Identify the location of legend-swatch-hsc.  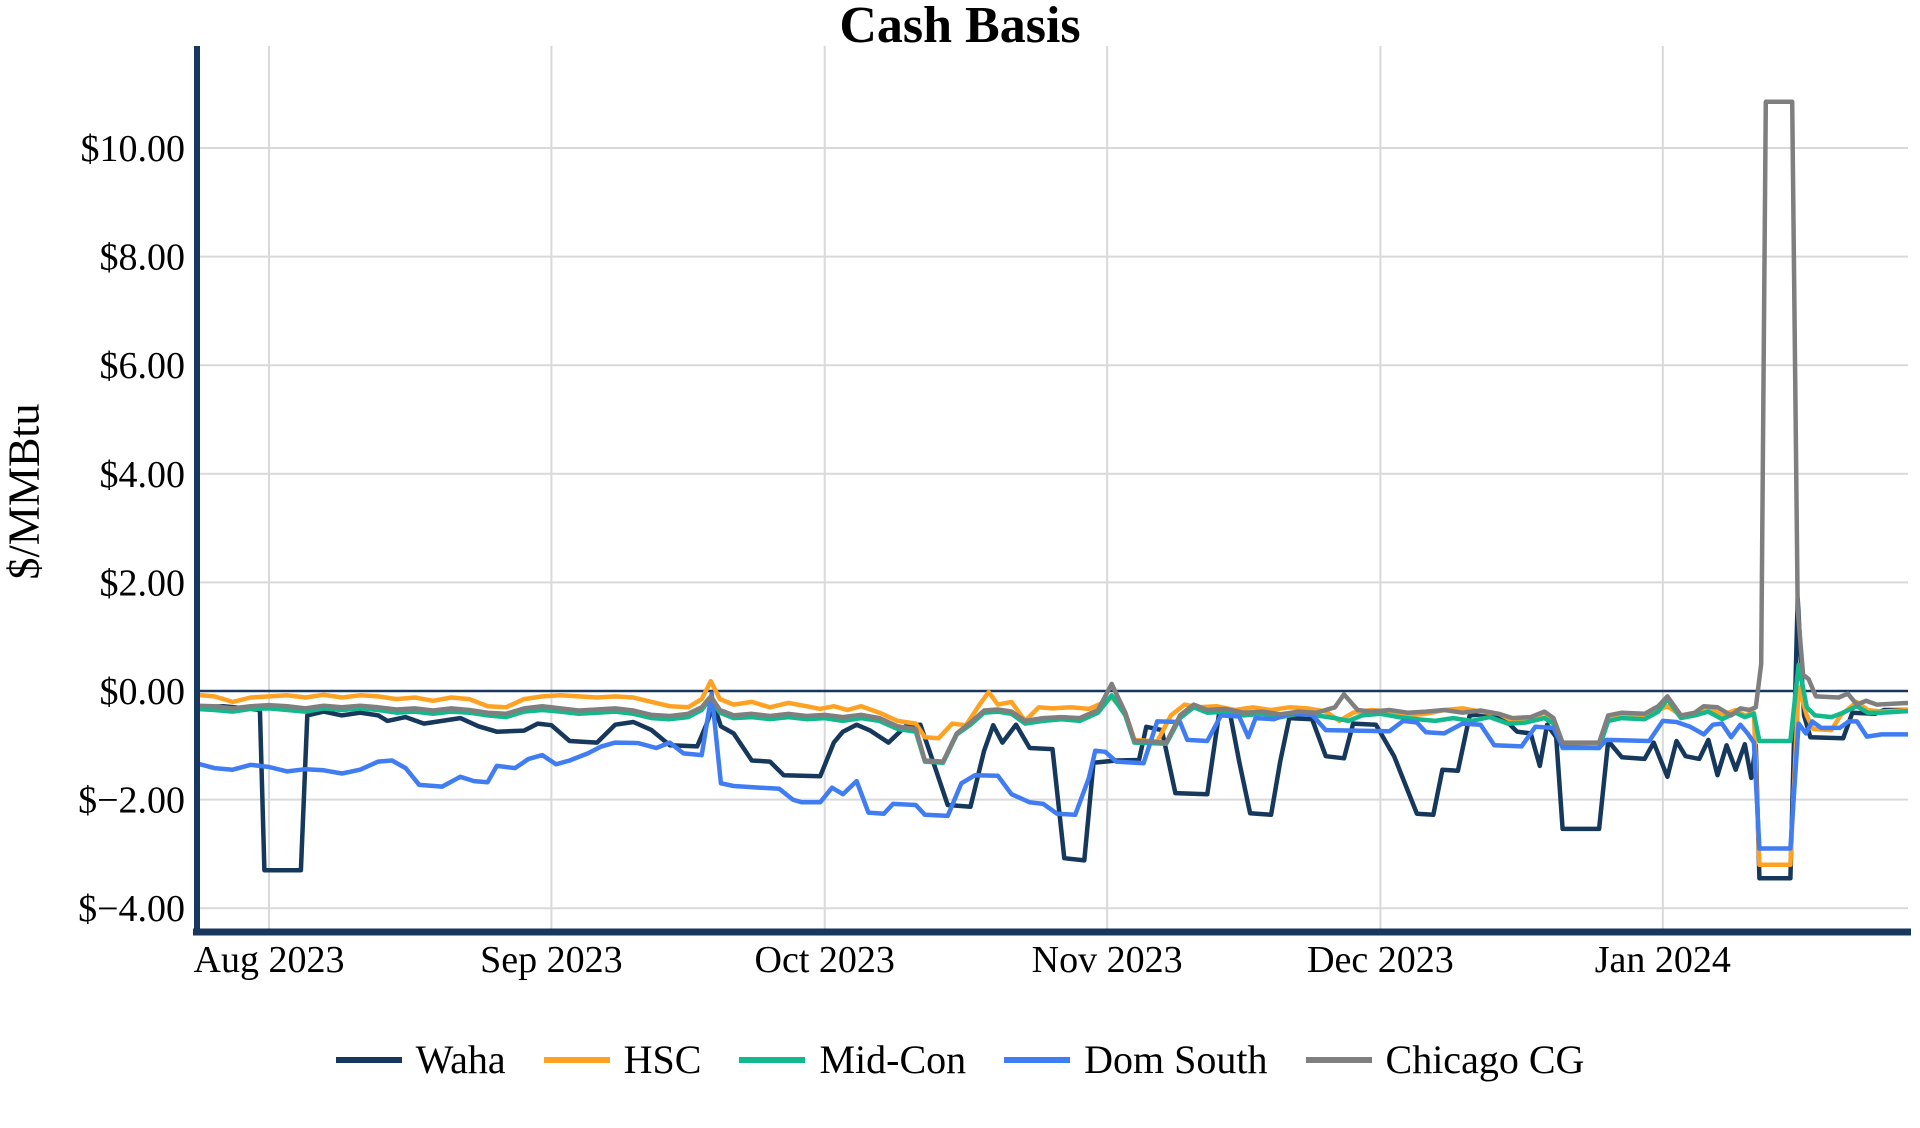
(576, 1059).